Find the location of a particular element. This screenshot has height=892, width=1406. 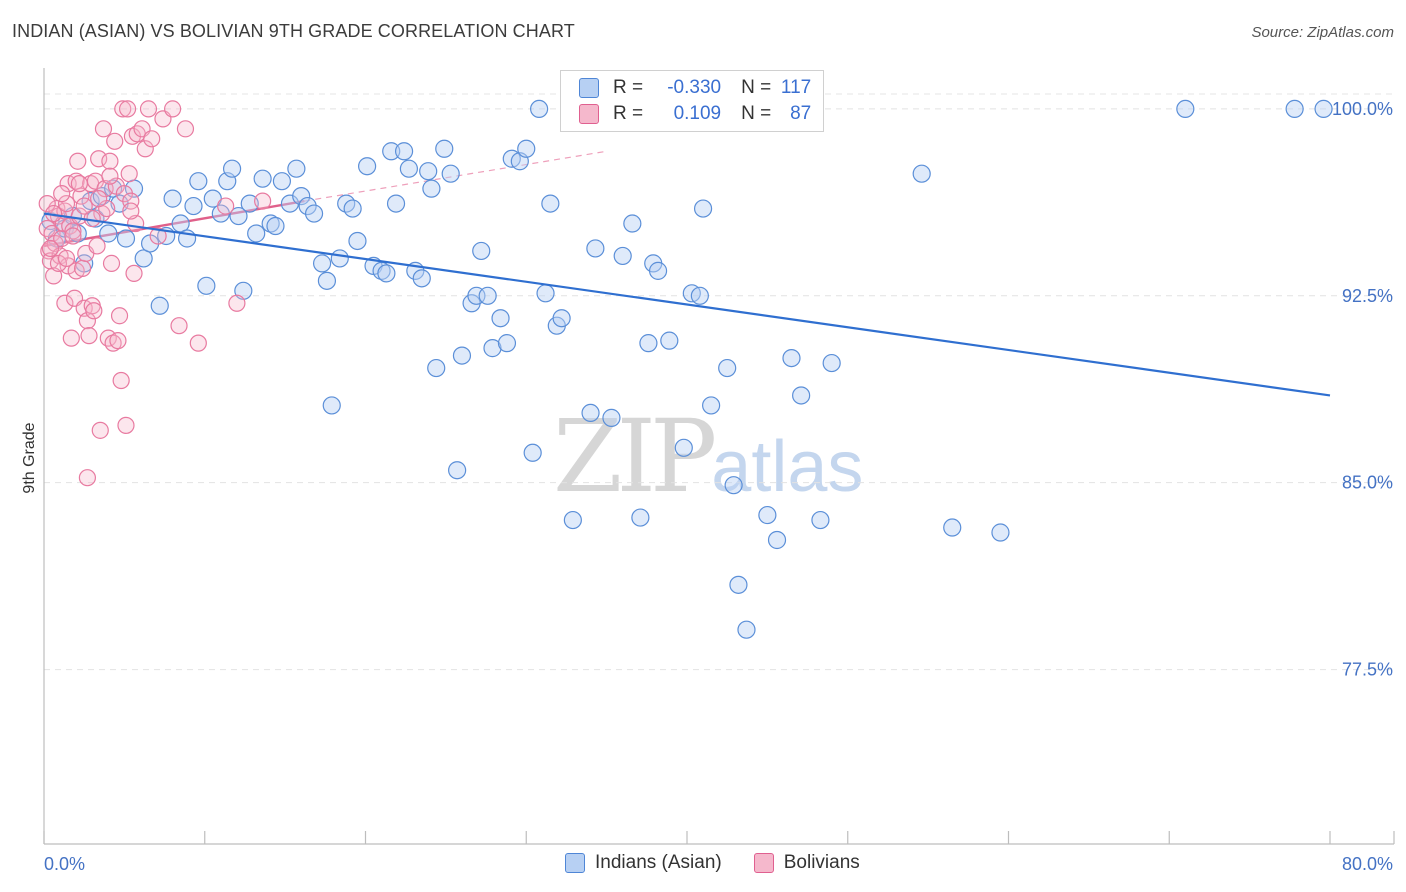

legend-r-value: 0.109 is located at coordinates (697, 113).